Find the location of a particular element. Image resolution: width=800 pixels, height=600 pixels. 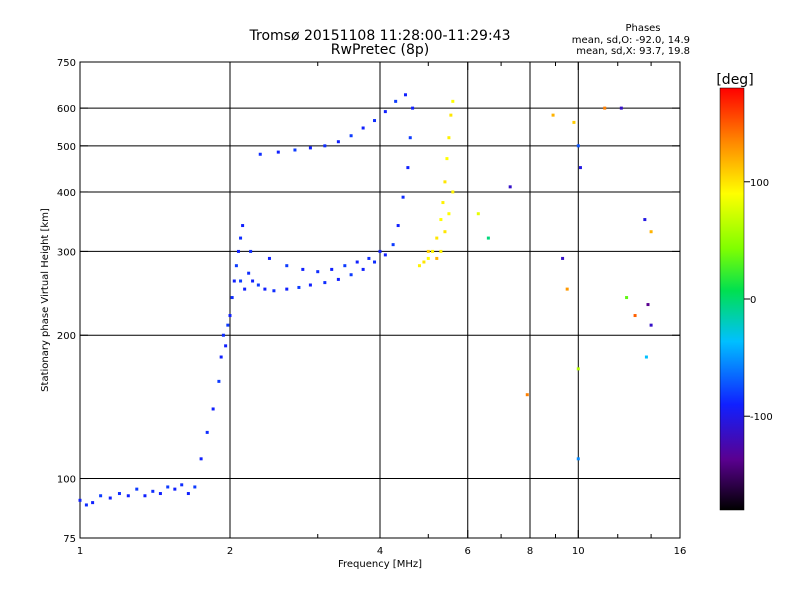

y-tick-label: 300 is located at coordinates (66, 252).